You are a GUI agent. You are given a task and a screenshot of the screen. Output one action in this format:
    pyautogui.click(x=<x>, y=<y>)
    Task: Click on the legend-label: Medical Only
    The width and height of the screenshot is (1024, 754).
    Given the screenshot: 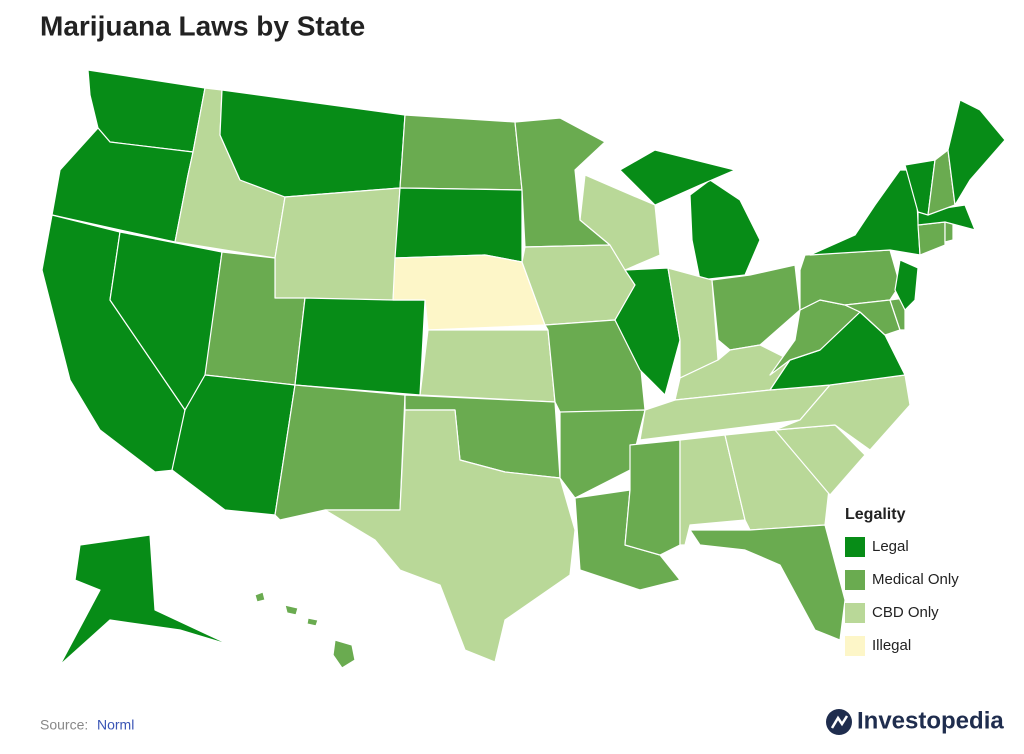 What is the action you would take?
    pyautogui.click(x=915, y=579)
    